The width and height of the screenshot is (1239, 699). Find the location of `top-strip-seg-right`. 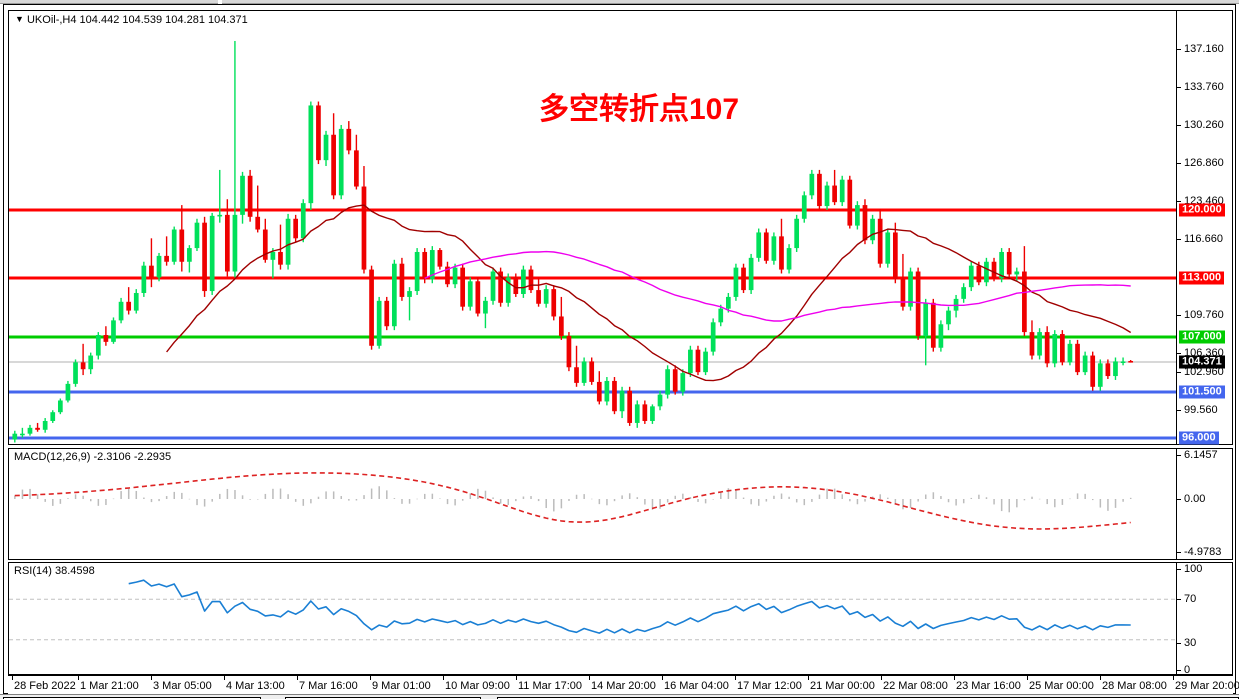

top-strip-seg-right is located at coordinates (730, 2).